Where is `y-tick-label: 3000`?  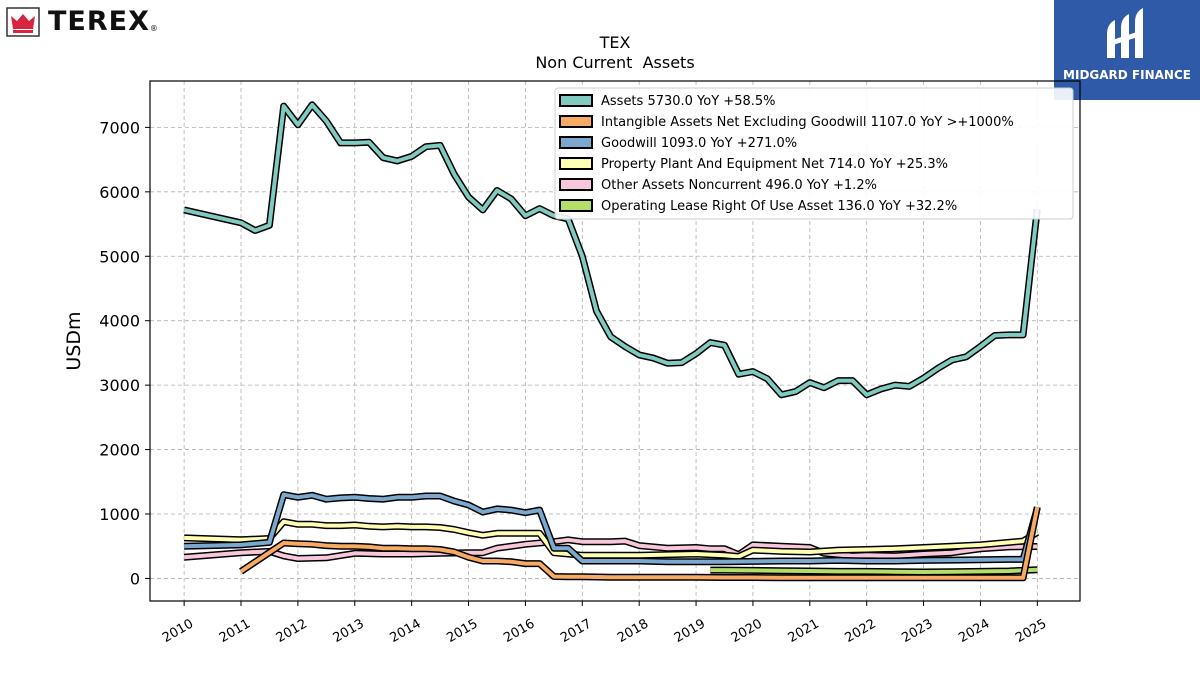 y-tick-label: 3000 is located at coordinates (119, 385).